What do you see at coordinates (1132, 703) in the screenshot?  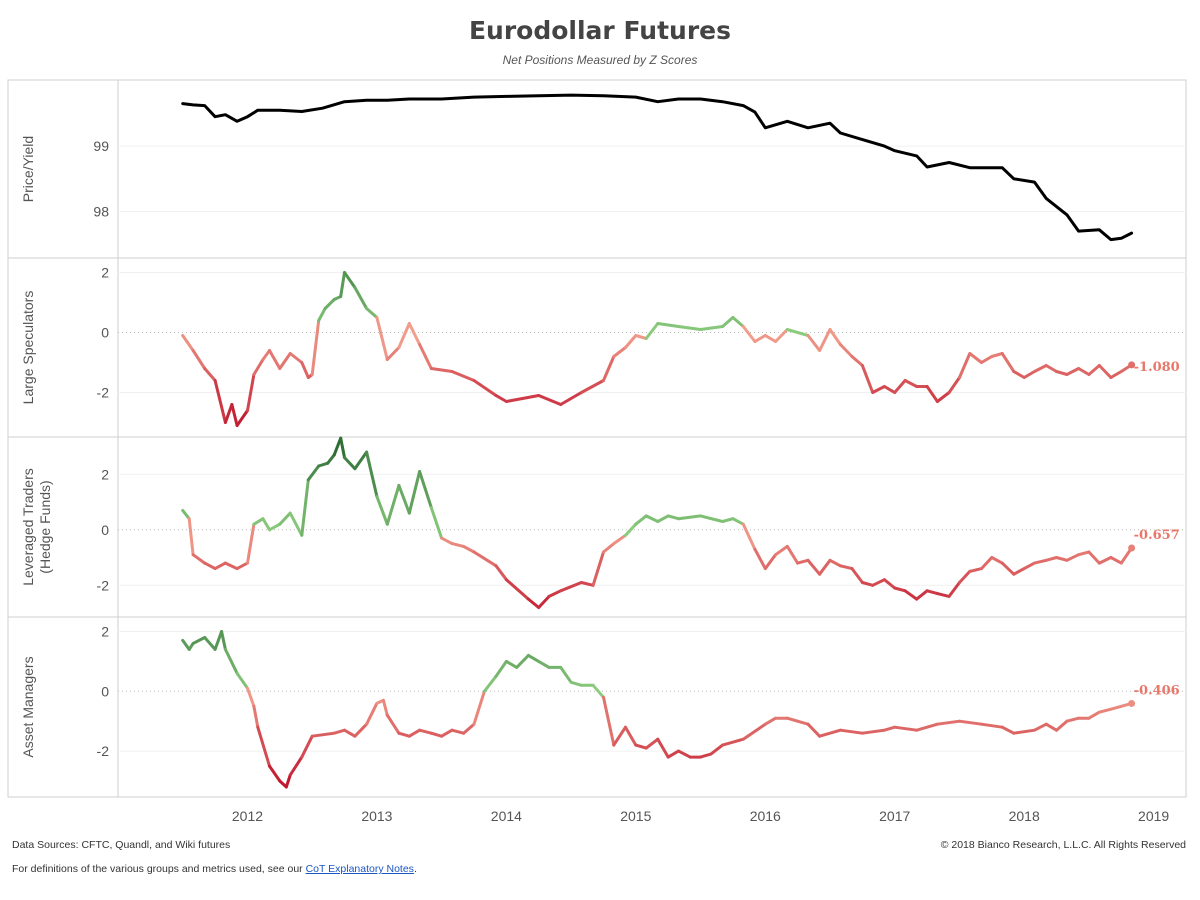 I see `last-point-marker` at bounding box center [1132, 703].